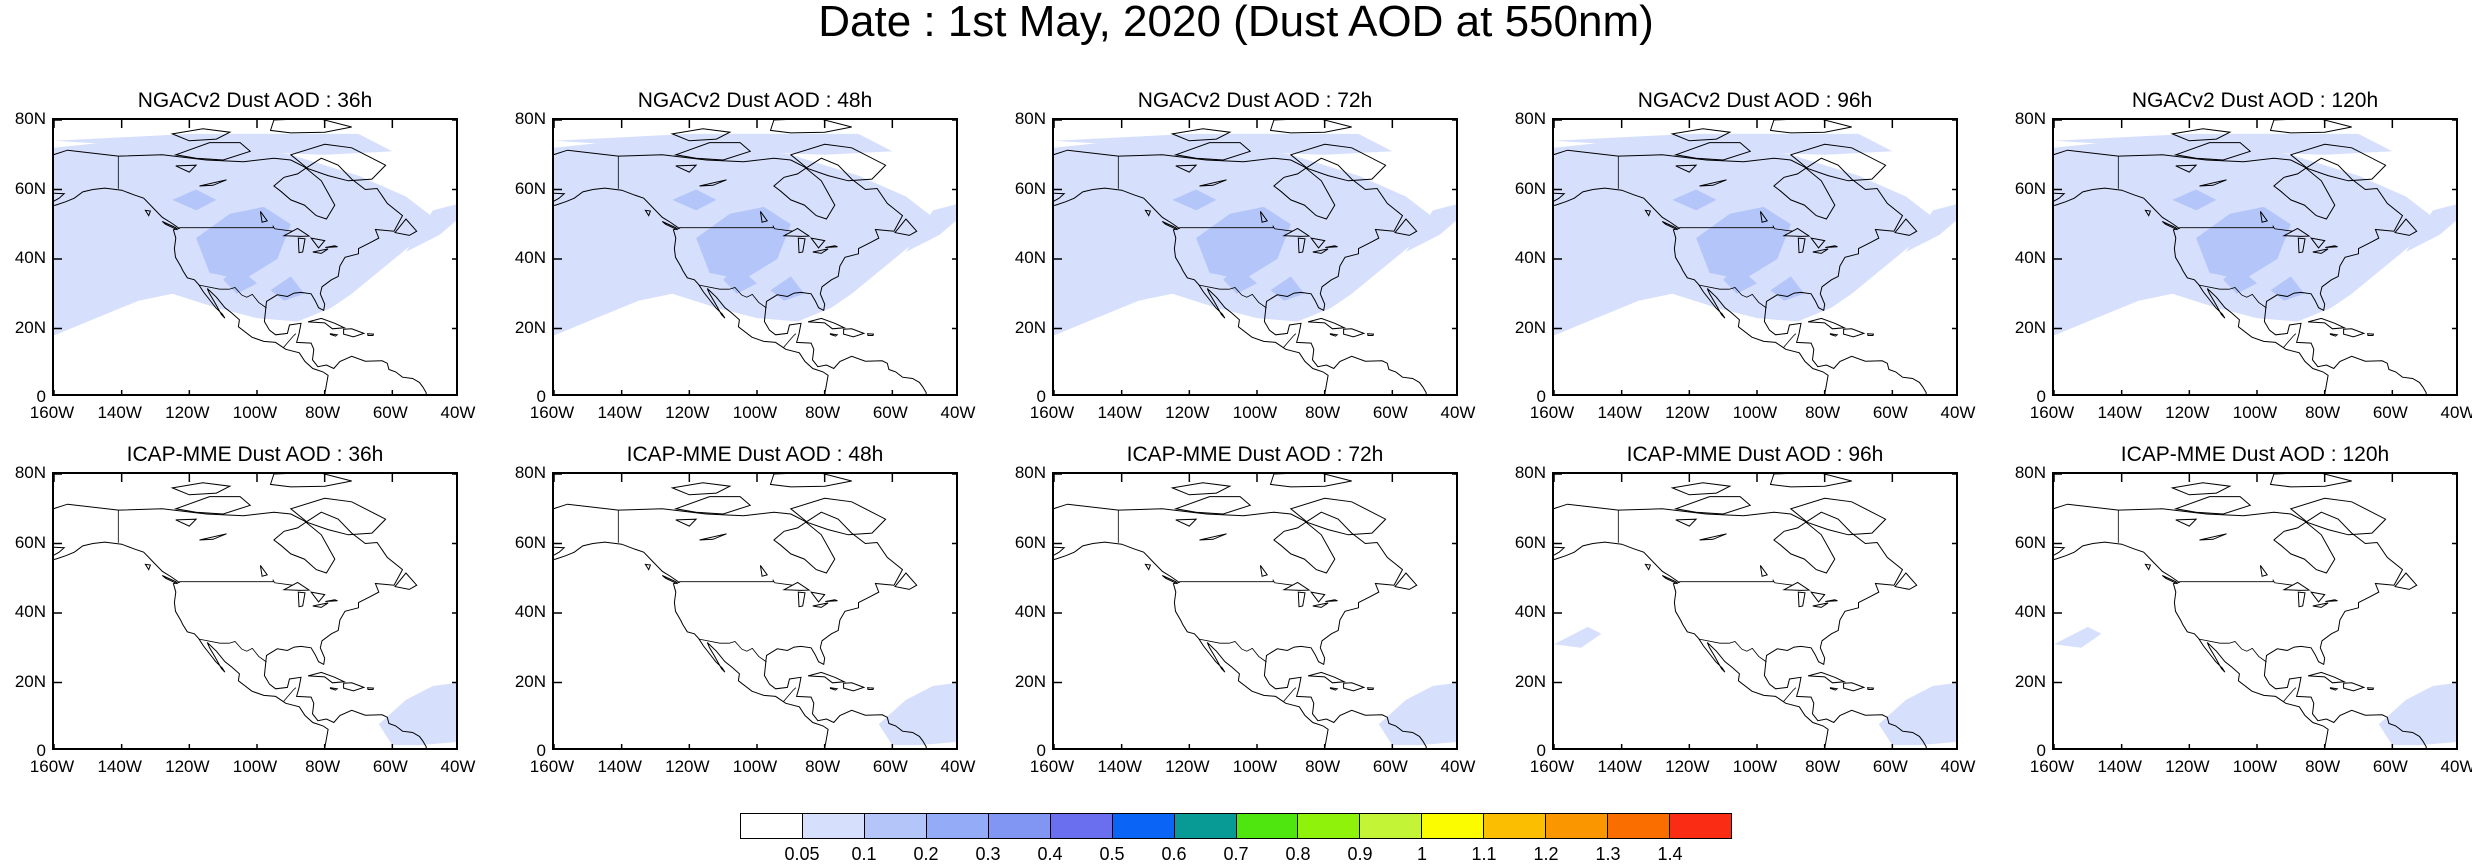 The width and height of the screenshot is (2472, 864). What do you see at coordinates (1236, 854) in the screenshot?
I see `colorbar-label: 0.7` at bounding box center [1236, 854].